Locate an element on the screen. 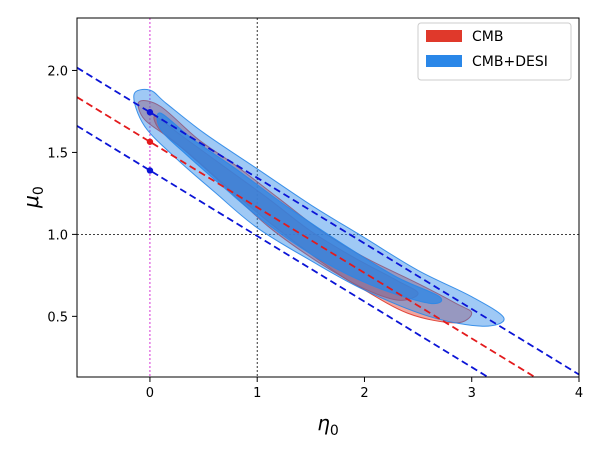 The height and width of the screenshot is (450, 600). legend-label-cmb: CMB is located at coordinates (487, 37).